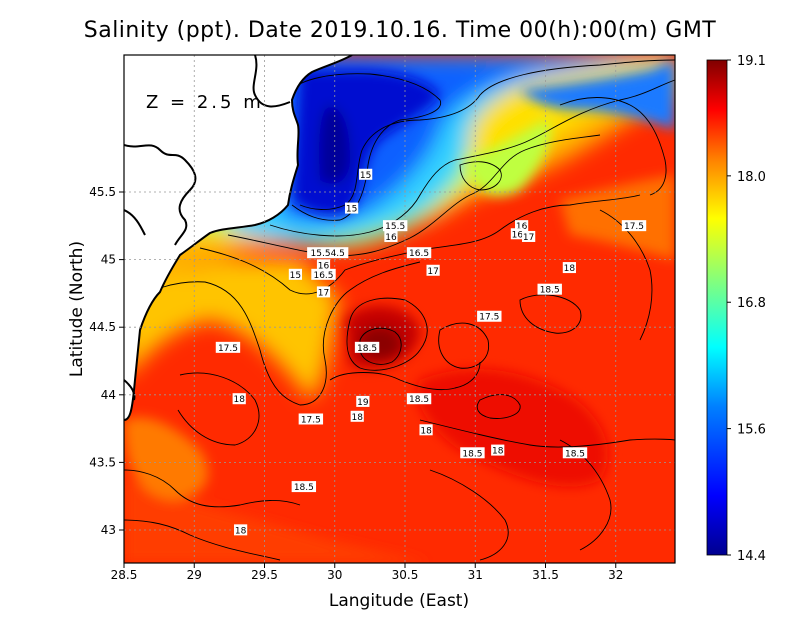 This screenshot has width=800, height=618. I want to click on x-tick-label: 30.5, so click(405, 575).